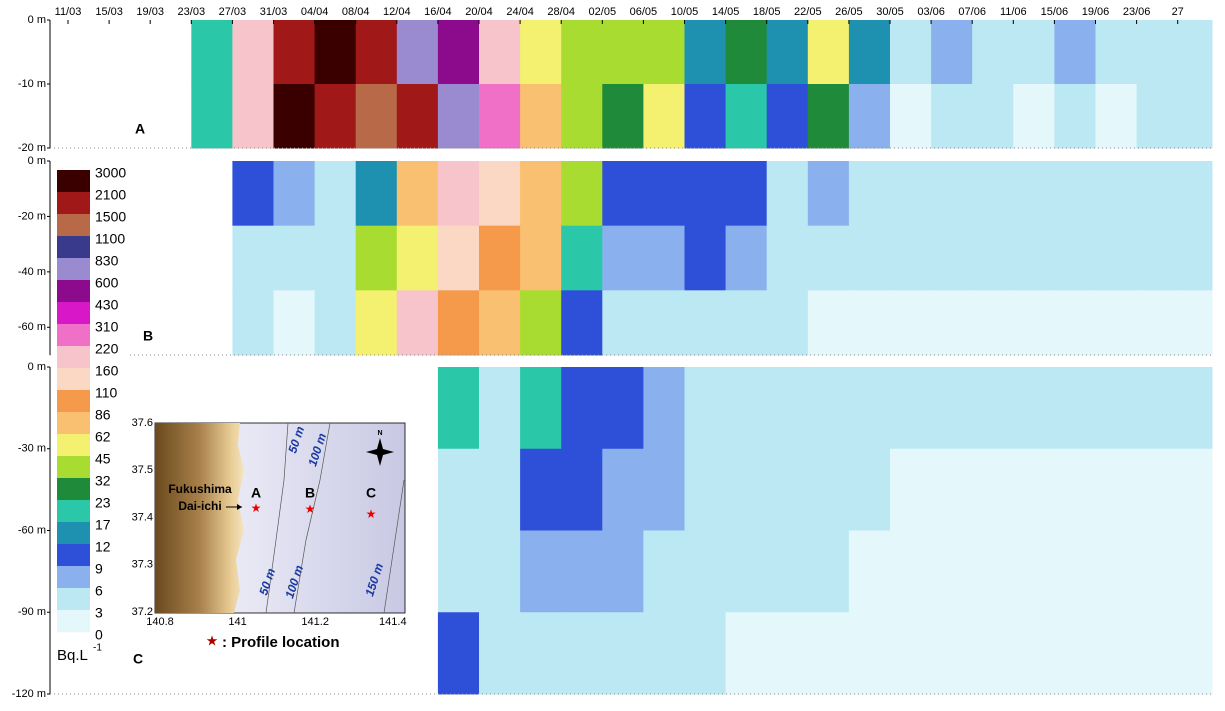 The image size is (1225, 711). I want to click on x-tick-label: 03/06, so click(931, 12).